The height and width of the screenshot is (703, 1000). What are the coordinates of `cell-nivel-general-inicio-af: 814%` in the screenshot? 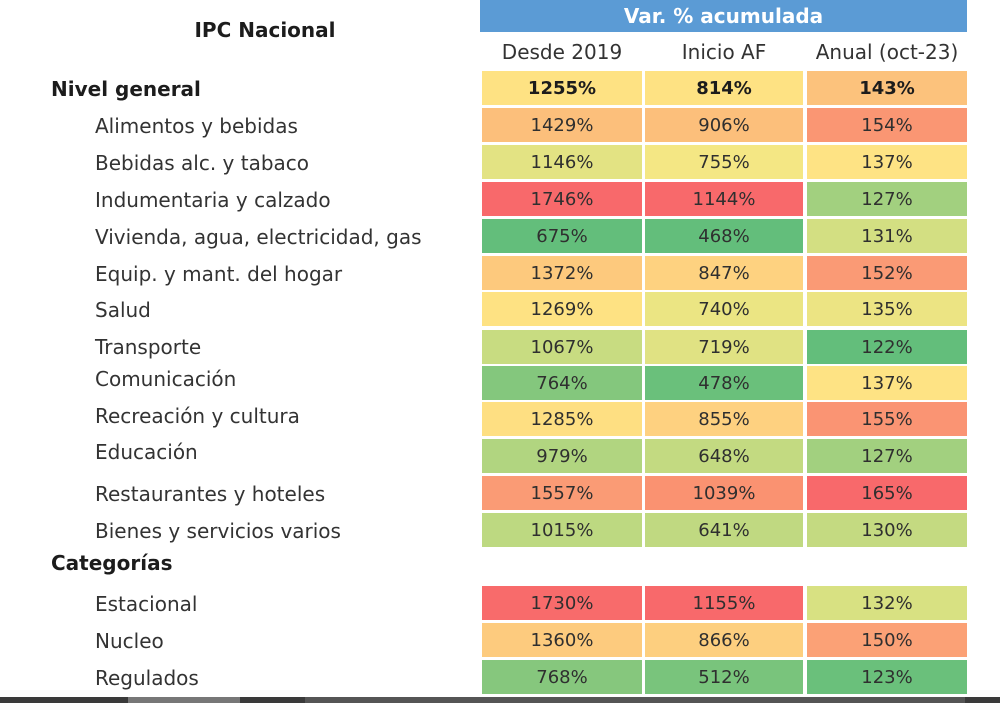 It's located at (724, 88).